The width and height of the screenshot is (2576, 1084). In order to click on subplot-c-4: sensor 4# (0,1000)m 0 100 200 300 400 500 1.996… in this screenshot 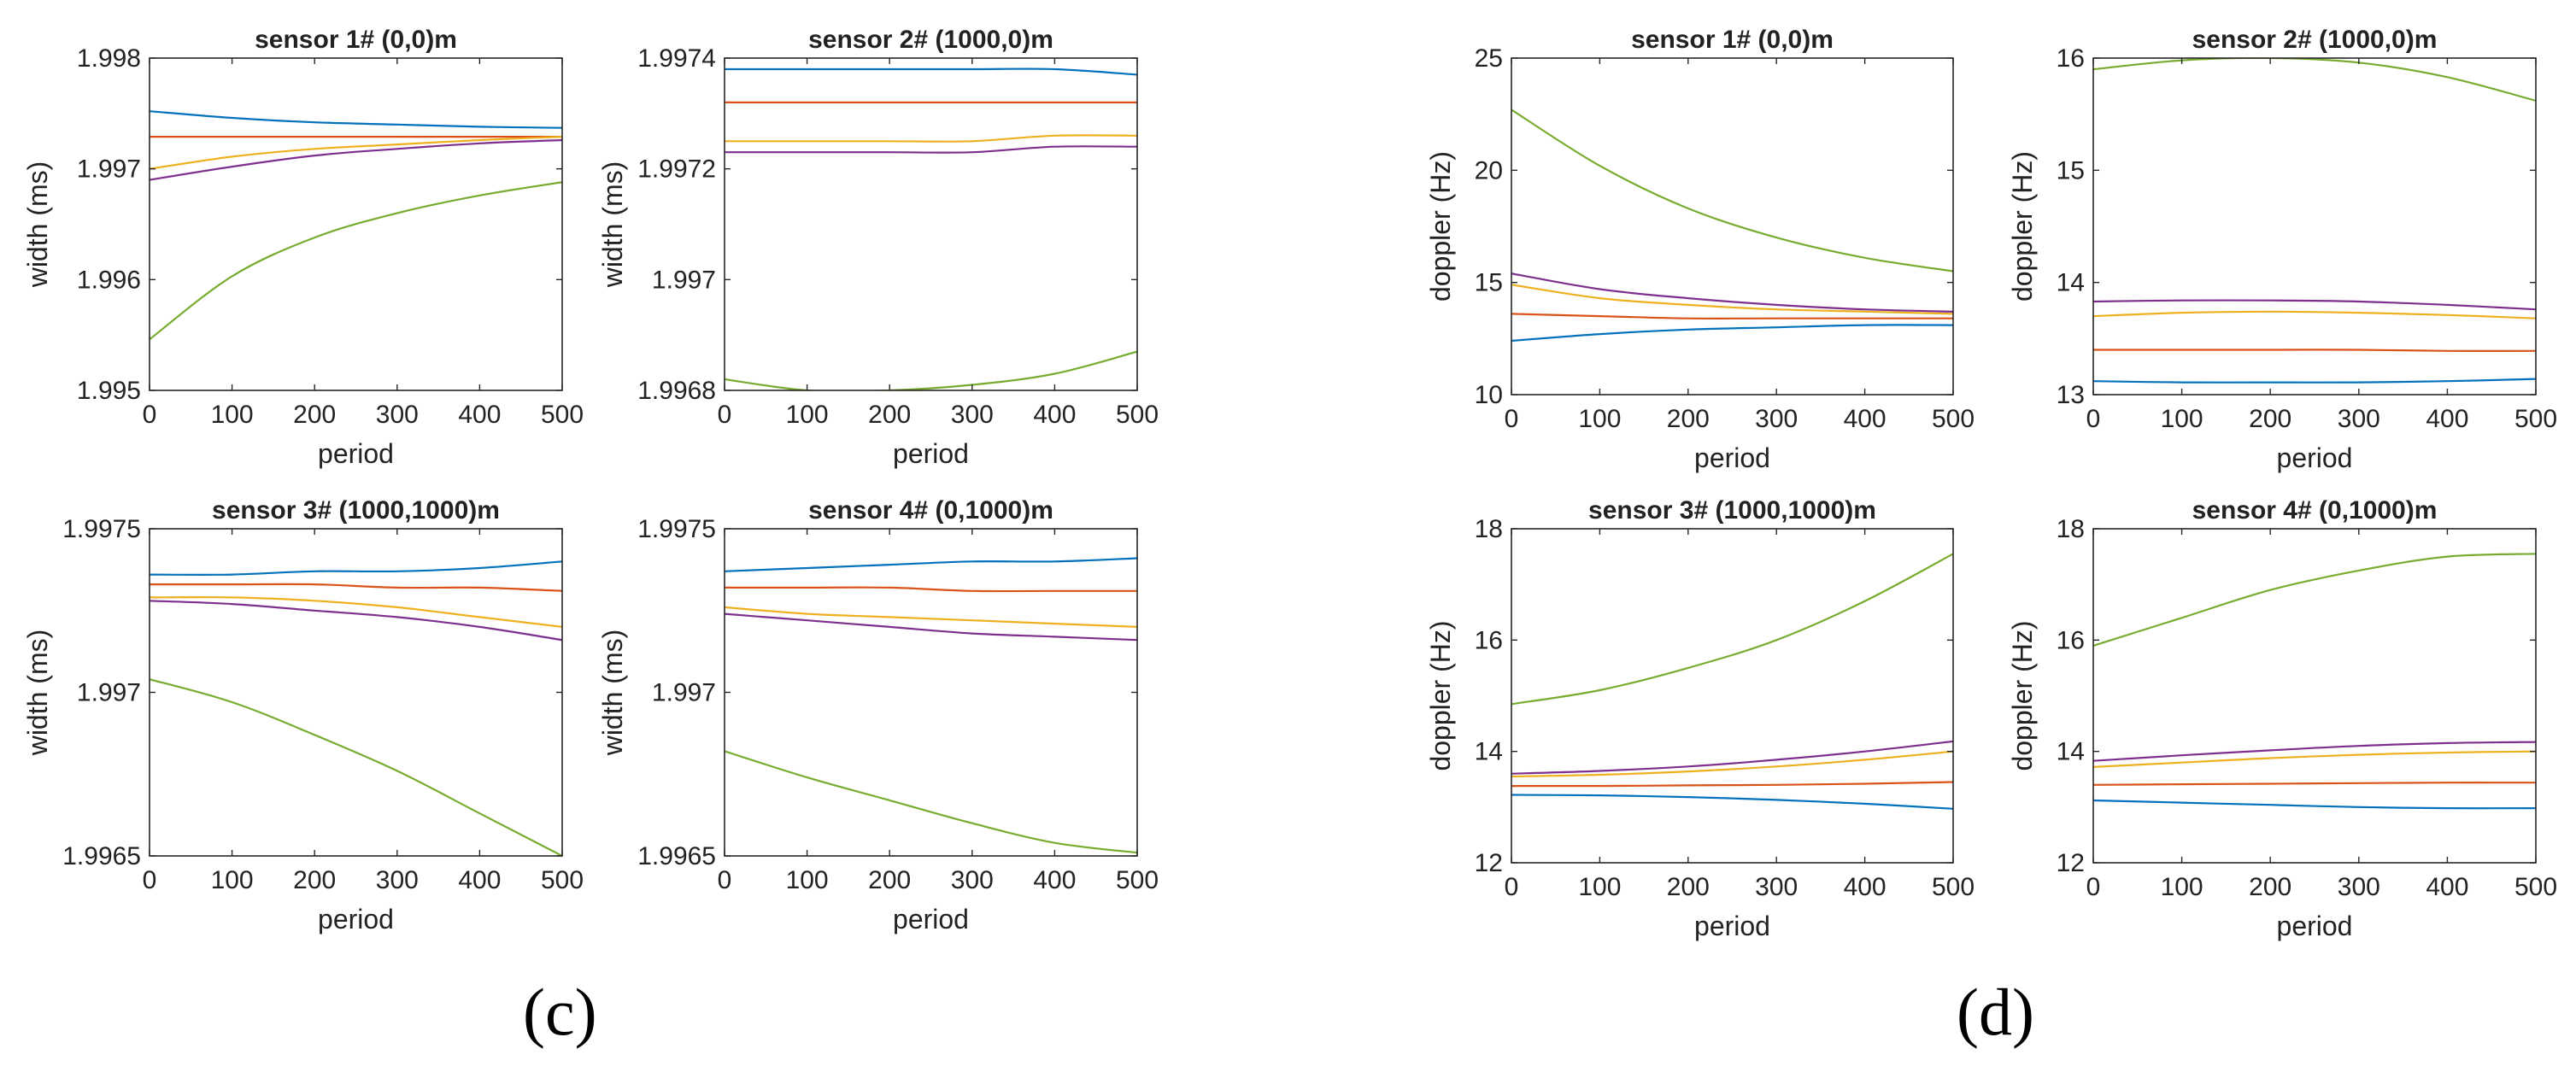, I will do `click(878, 715)`.